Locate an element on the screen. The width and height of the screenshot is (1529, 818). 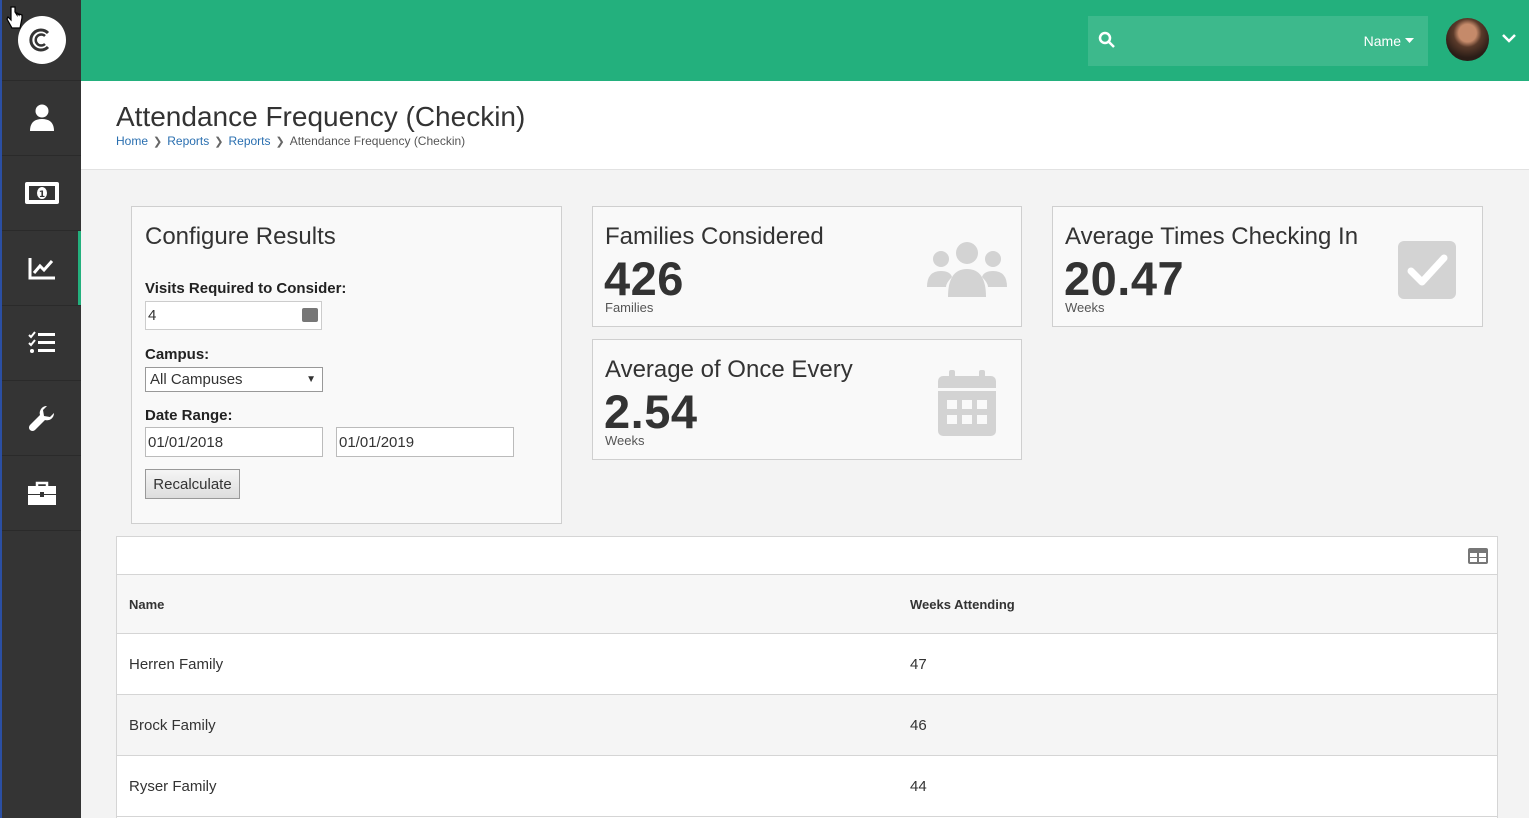
average-times-value: 20.47 is located at coordinates (1124, 278).